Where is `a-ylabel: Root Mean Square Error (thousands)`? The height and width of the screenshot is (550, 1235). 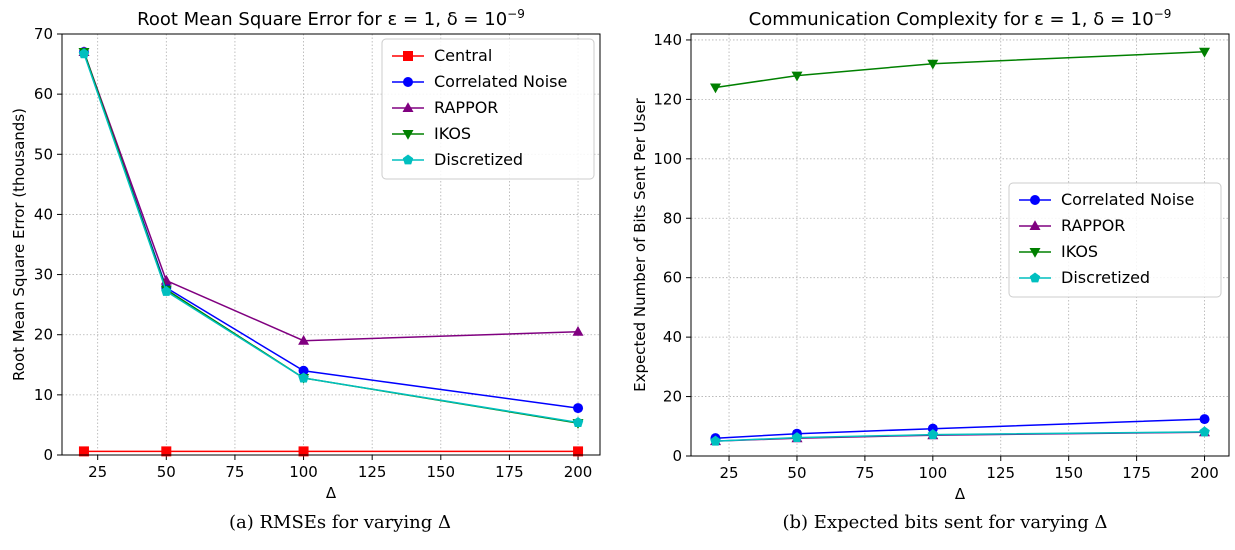 a-ylabel: Root Mean Square Error (thousands) is located at coordinates (19, 244).